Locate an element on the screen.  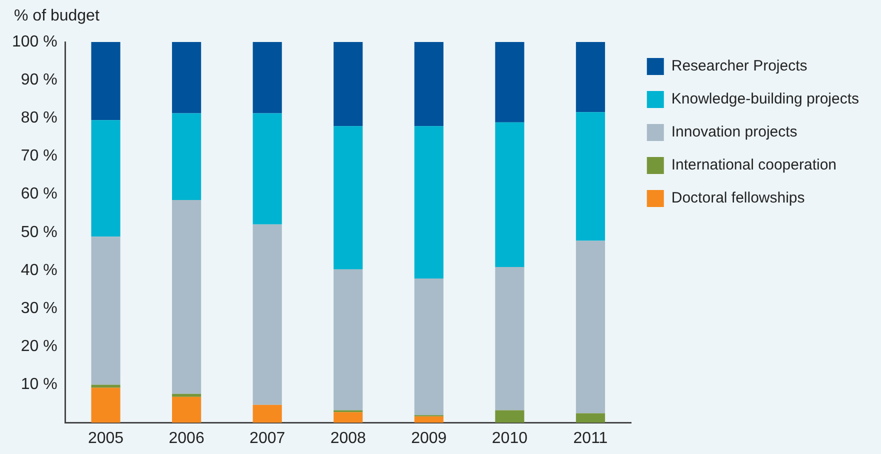
y-tick-label: 80 % is located at coordinates (39, 118).